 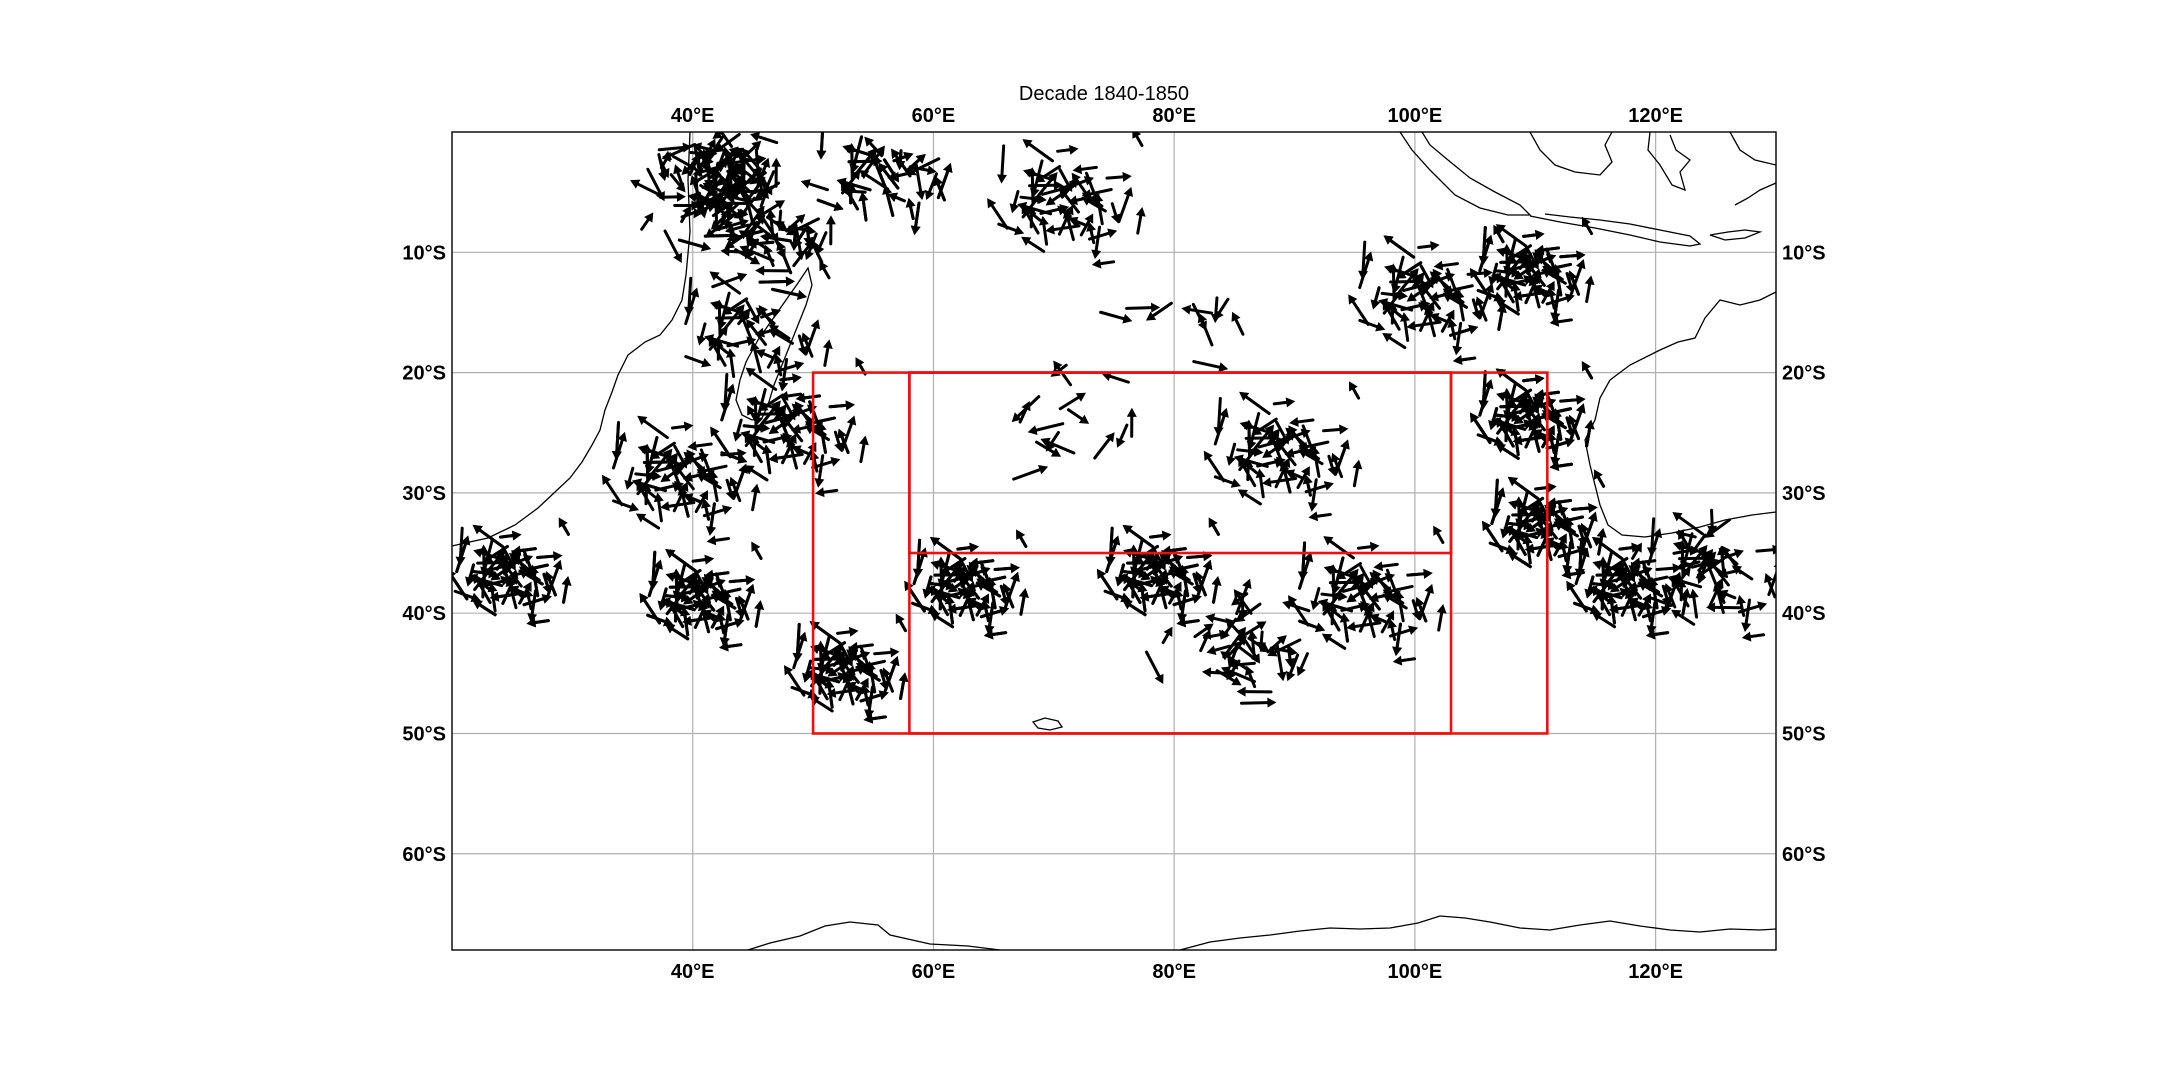 What do you see at coordinates (1752, 149) in the screenshot?
I see `new-guinea-coastline` at bounding box center [1752, 149].